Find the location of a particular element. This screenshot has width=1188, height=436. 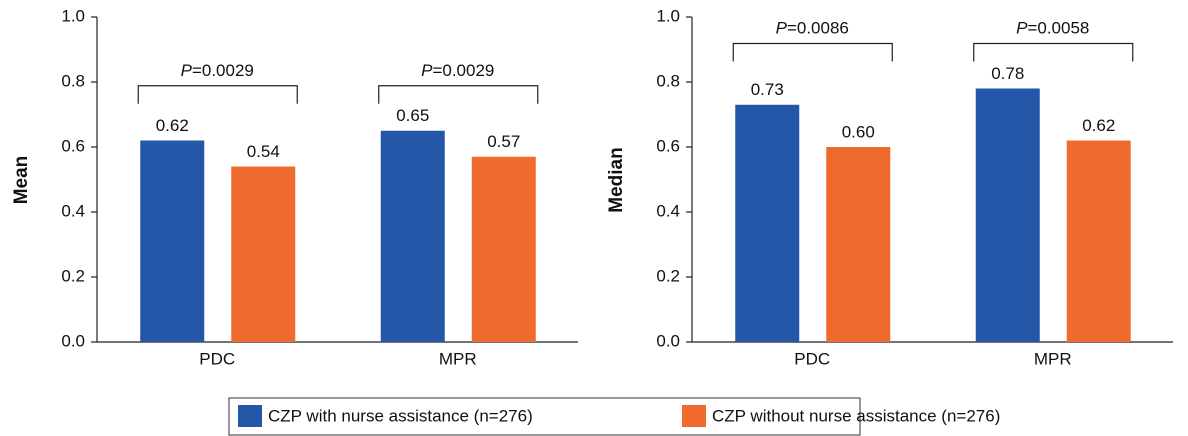

value-label: 0.65 is located at coordinates (412, 115).